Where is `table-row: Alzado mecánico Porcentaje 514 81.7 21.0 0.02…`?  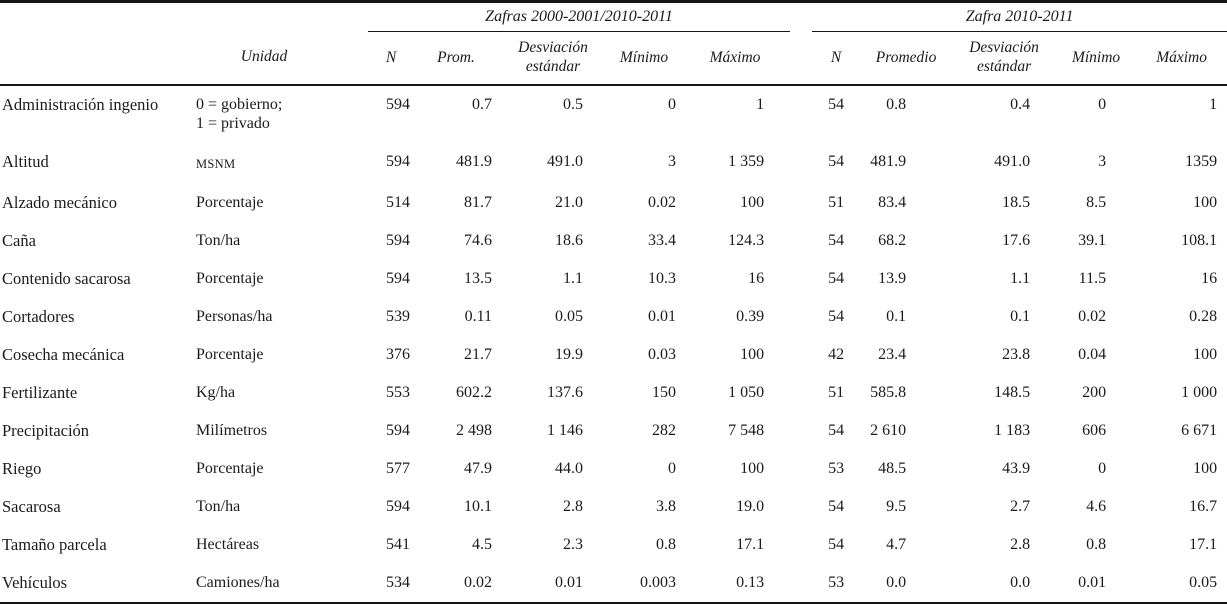 table-row: Alzado mecánico Porcentaje 514 81.7 21.0 0.02… is located at coordinates (613, 203).